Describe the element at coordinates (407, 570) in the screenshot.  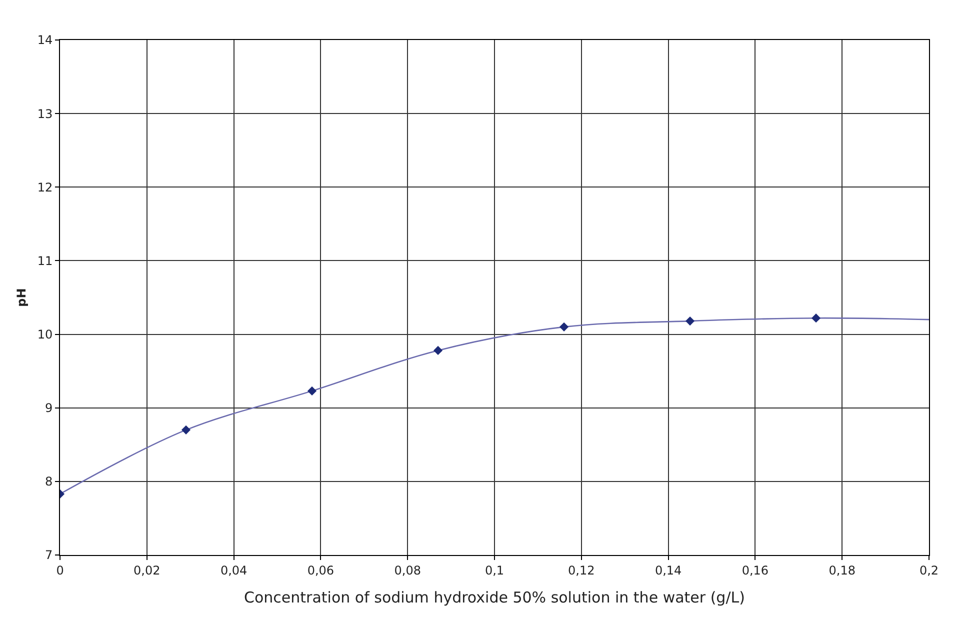
I see `x-tick-label: 0,08` at that location.